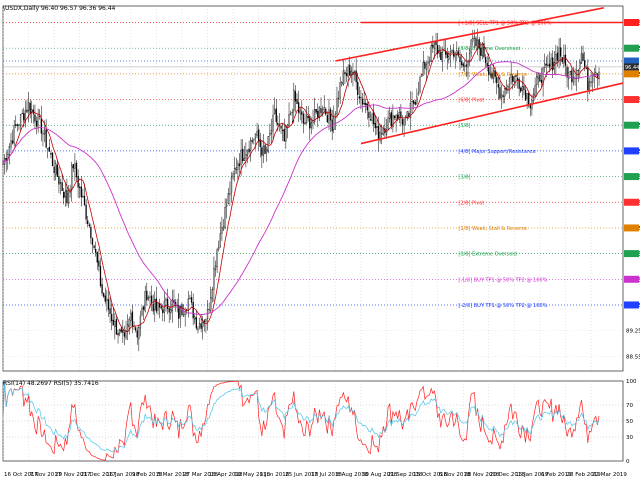 The image size is (640, 480). I want to click on level-label: [+1/8] SELL TP1 @ 50% TP2 @ 100%, so click(504, 24).